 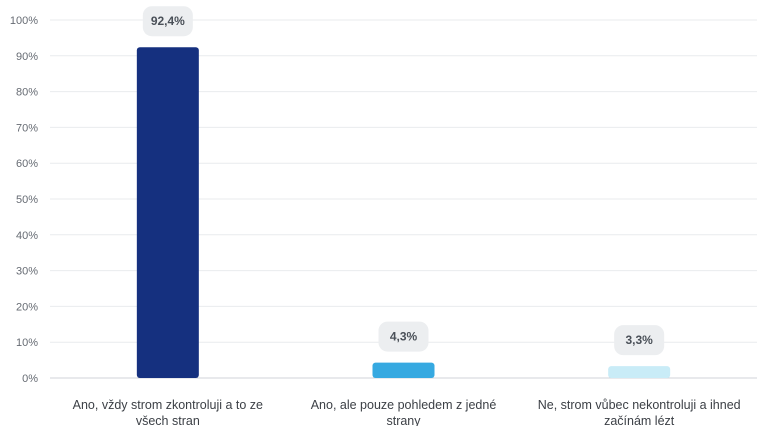 I want to click on y-tick-label: 0%, so click(x=30, y=379).